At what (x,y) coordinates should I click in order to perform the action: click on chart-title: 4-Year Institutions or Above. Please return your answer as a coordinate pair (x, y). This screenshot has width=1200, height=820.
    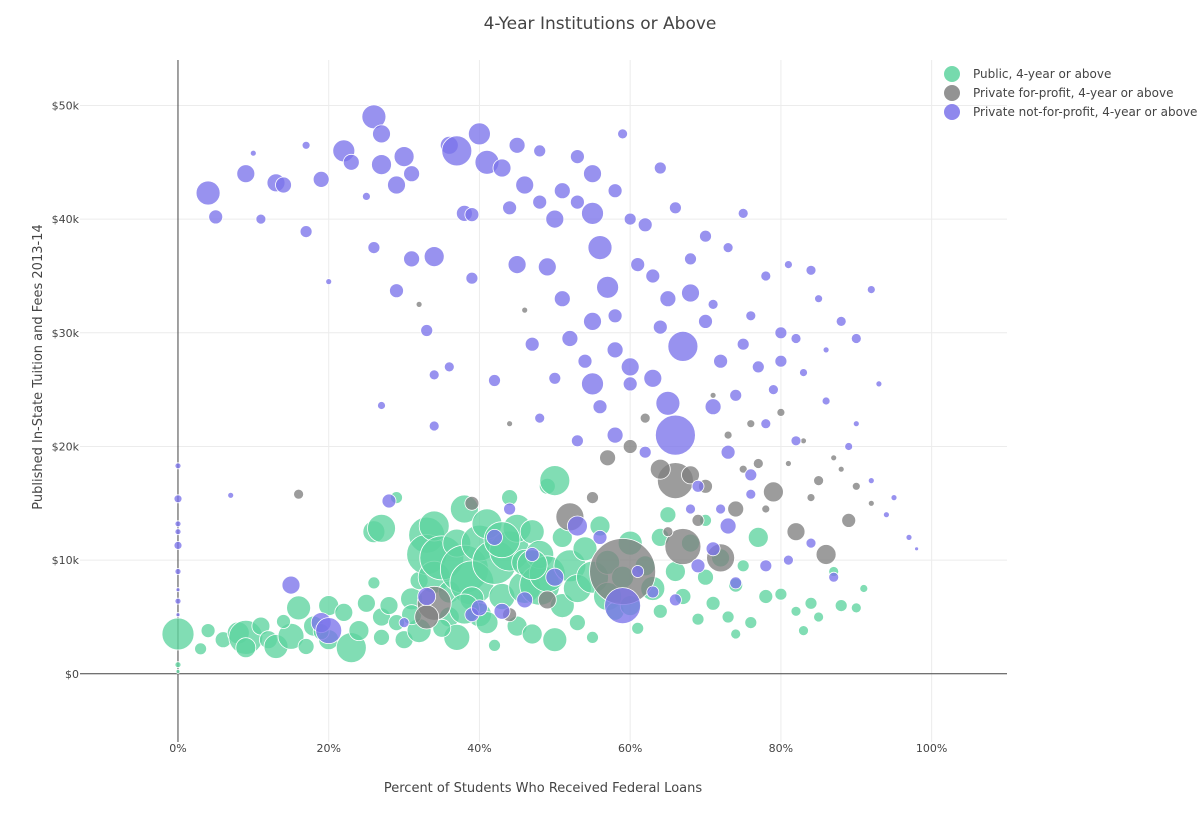
    Looking at the image, I should click on (600, 24).